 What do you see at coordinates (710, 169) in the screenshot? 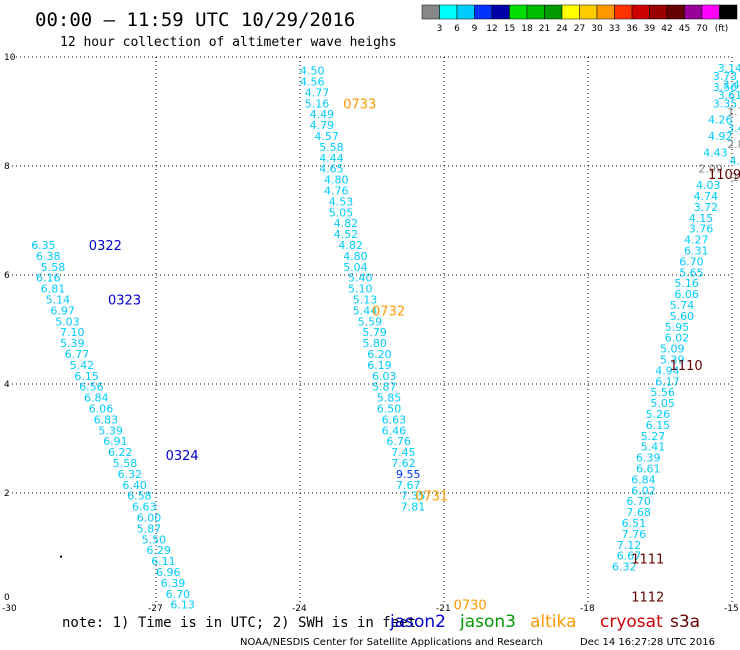
I see `swh-point: 2.99` at bounding box center [710, 169].